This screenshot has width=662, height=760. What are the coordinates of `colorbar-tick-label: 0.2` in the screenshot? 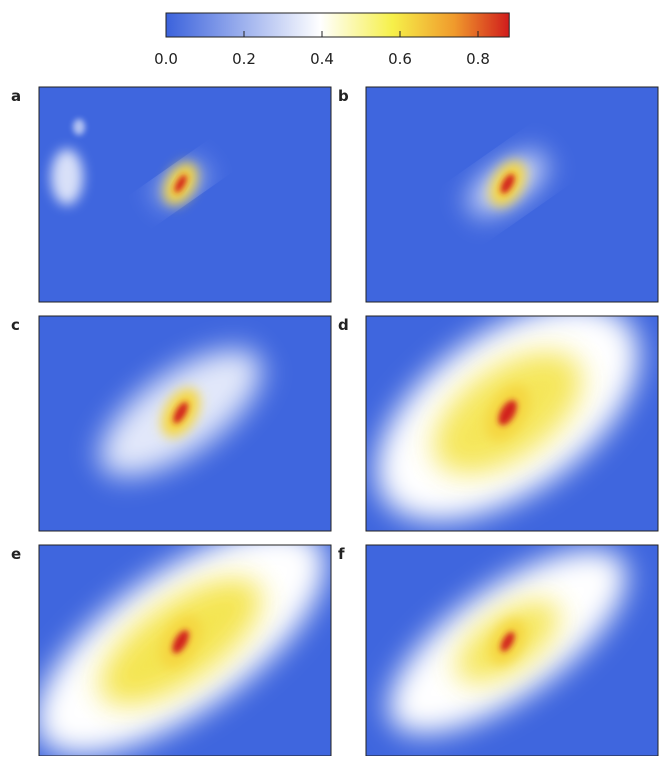 It's located at (244, 59).